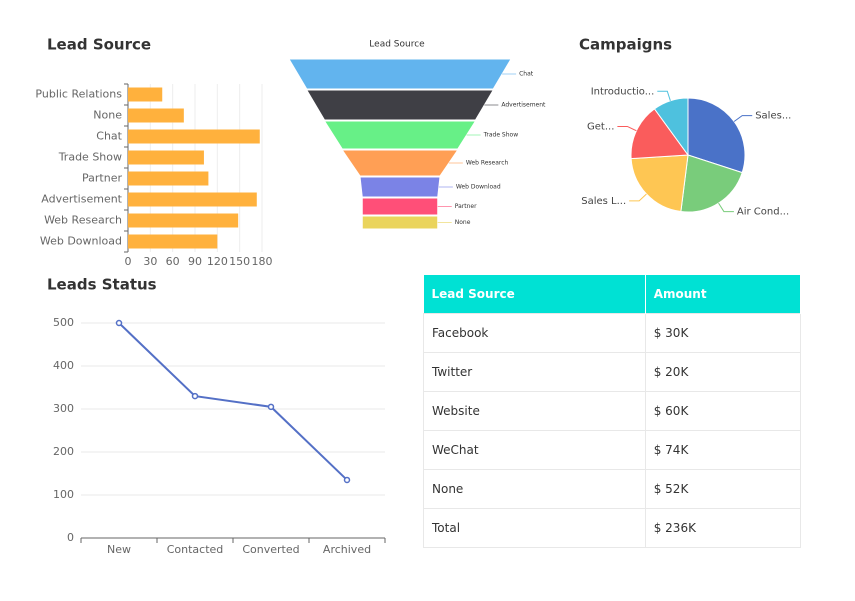  I want to click on y-tick-label: 200, so click(63, 451).